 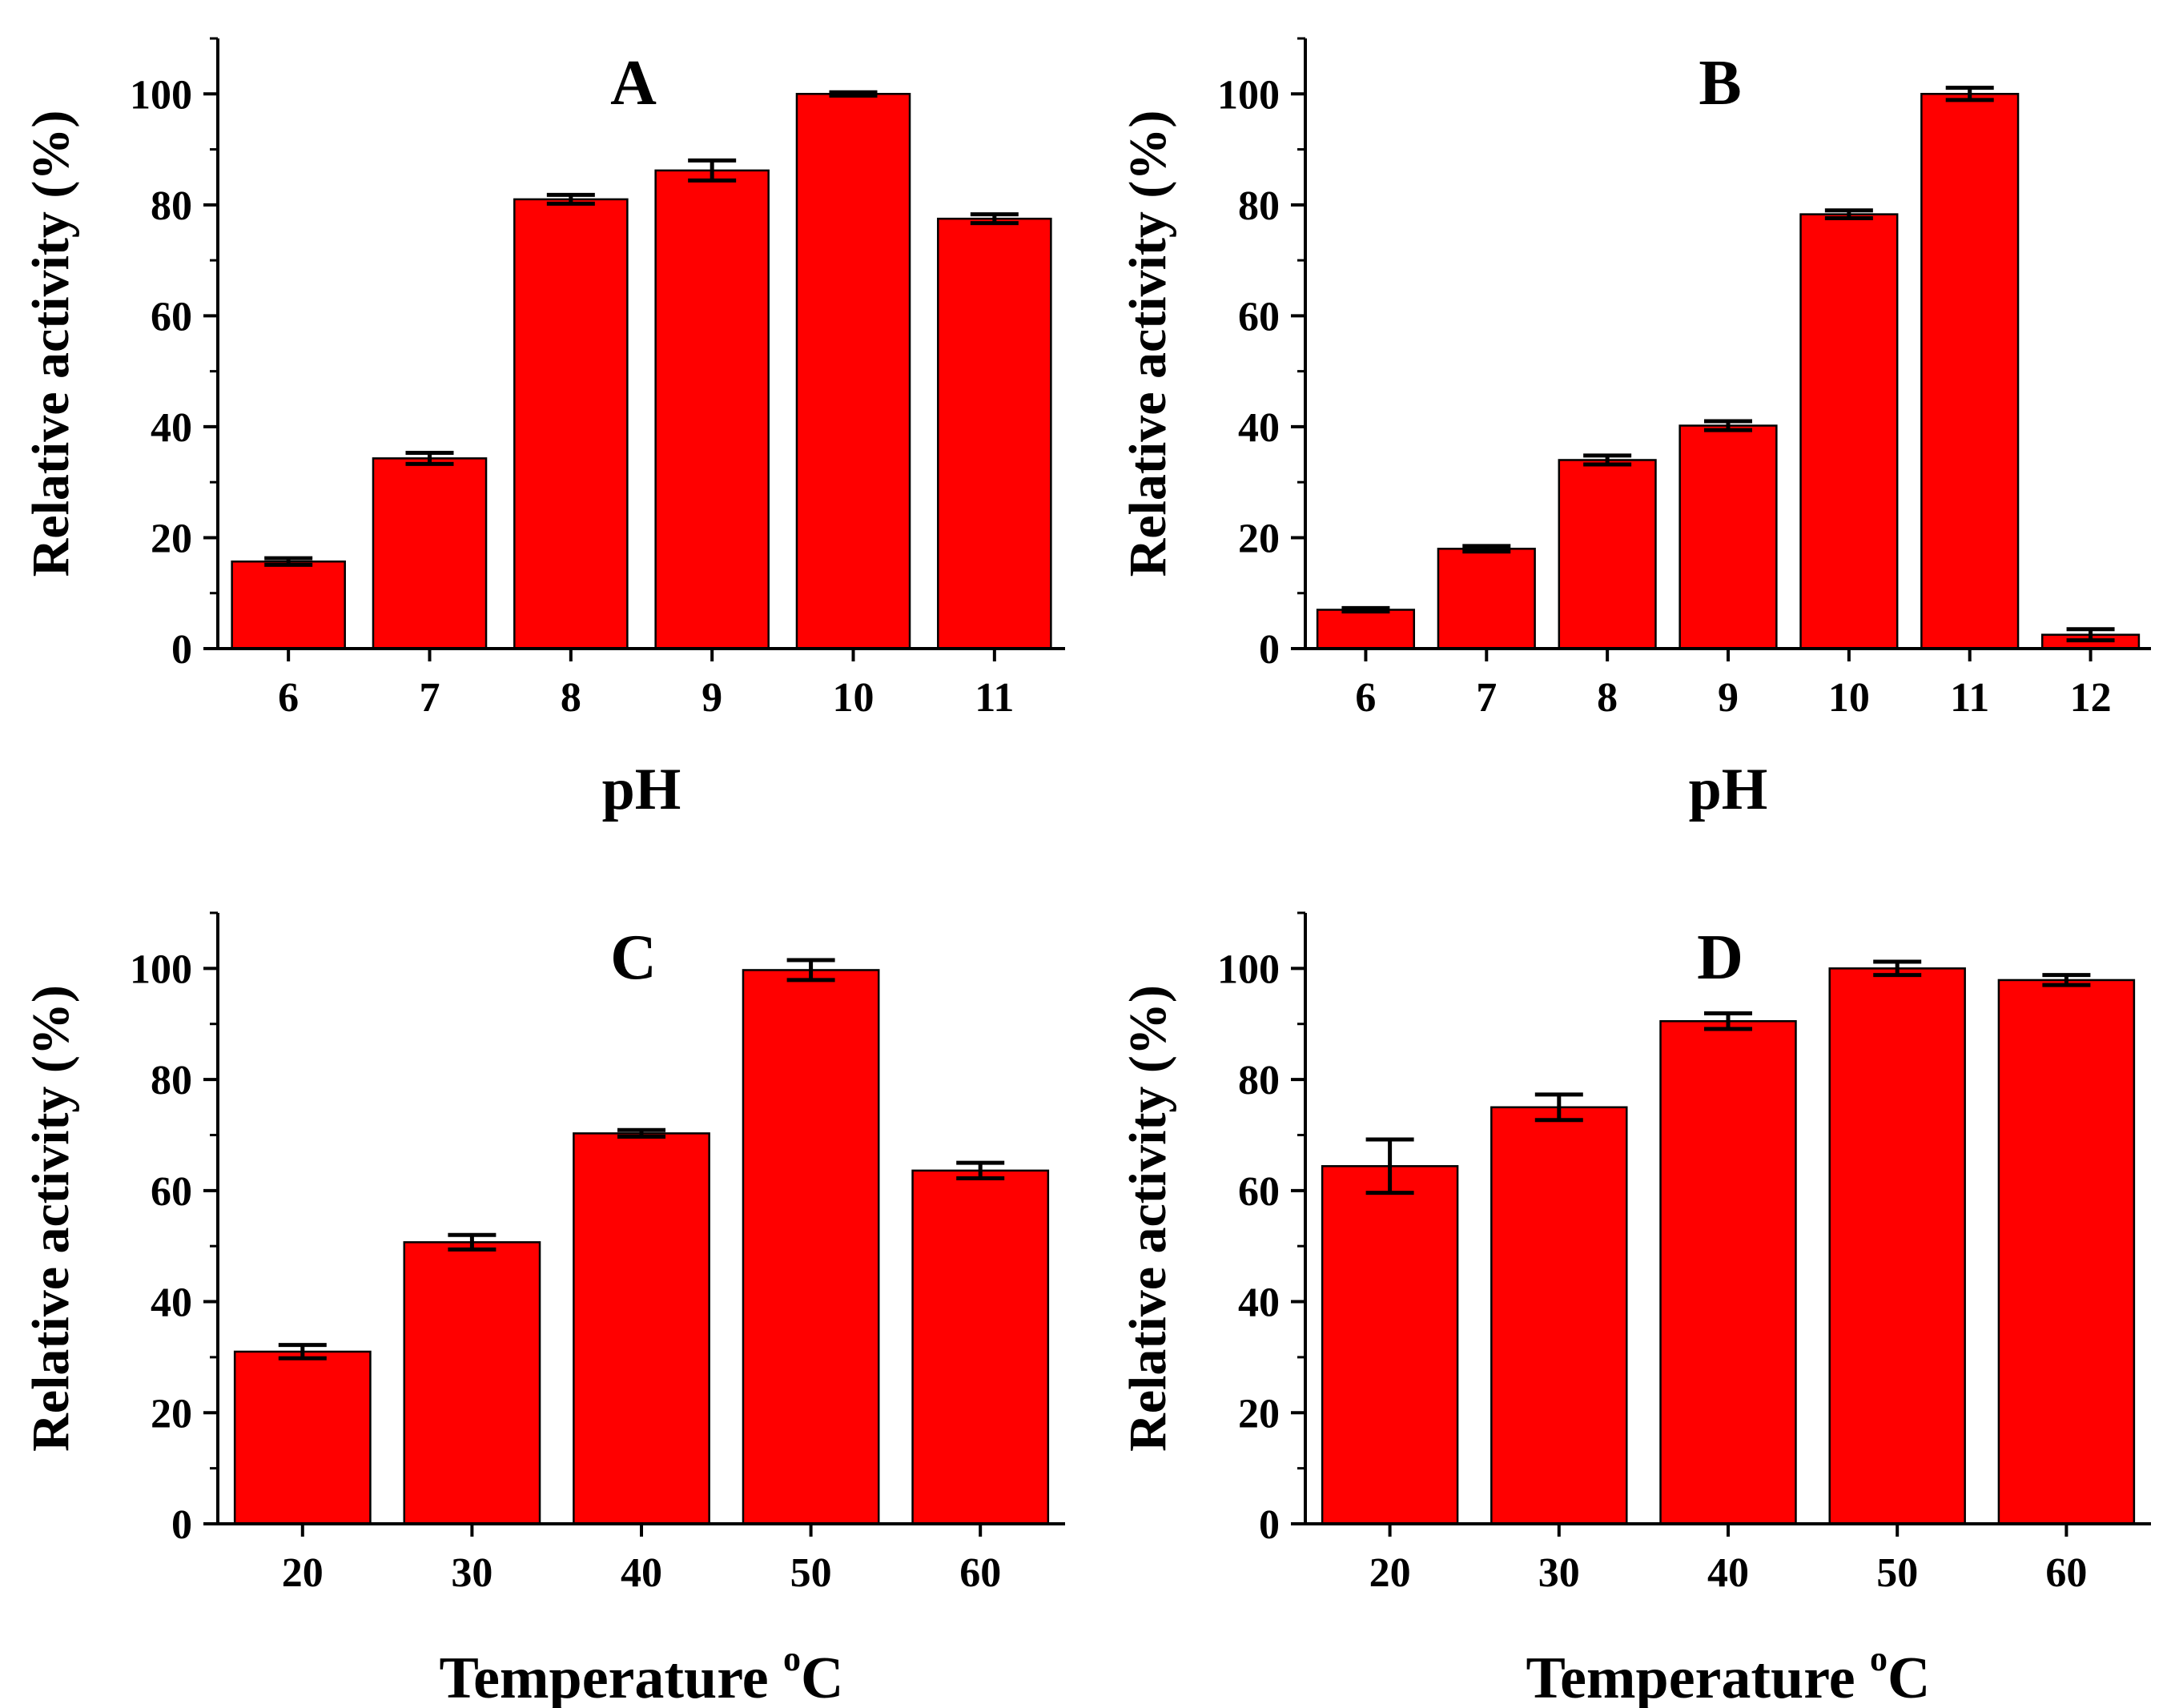 What do you see at coordinates (1720, 958) in the screenshot?
I see `panel-letter: D` at bounding box center [1720, 958].